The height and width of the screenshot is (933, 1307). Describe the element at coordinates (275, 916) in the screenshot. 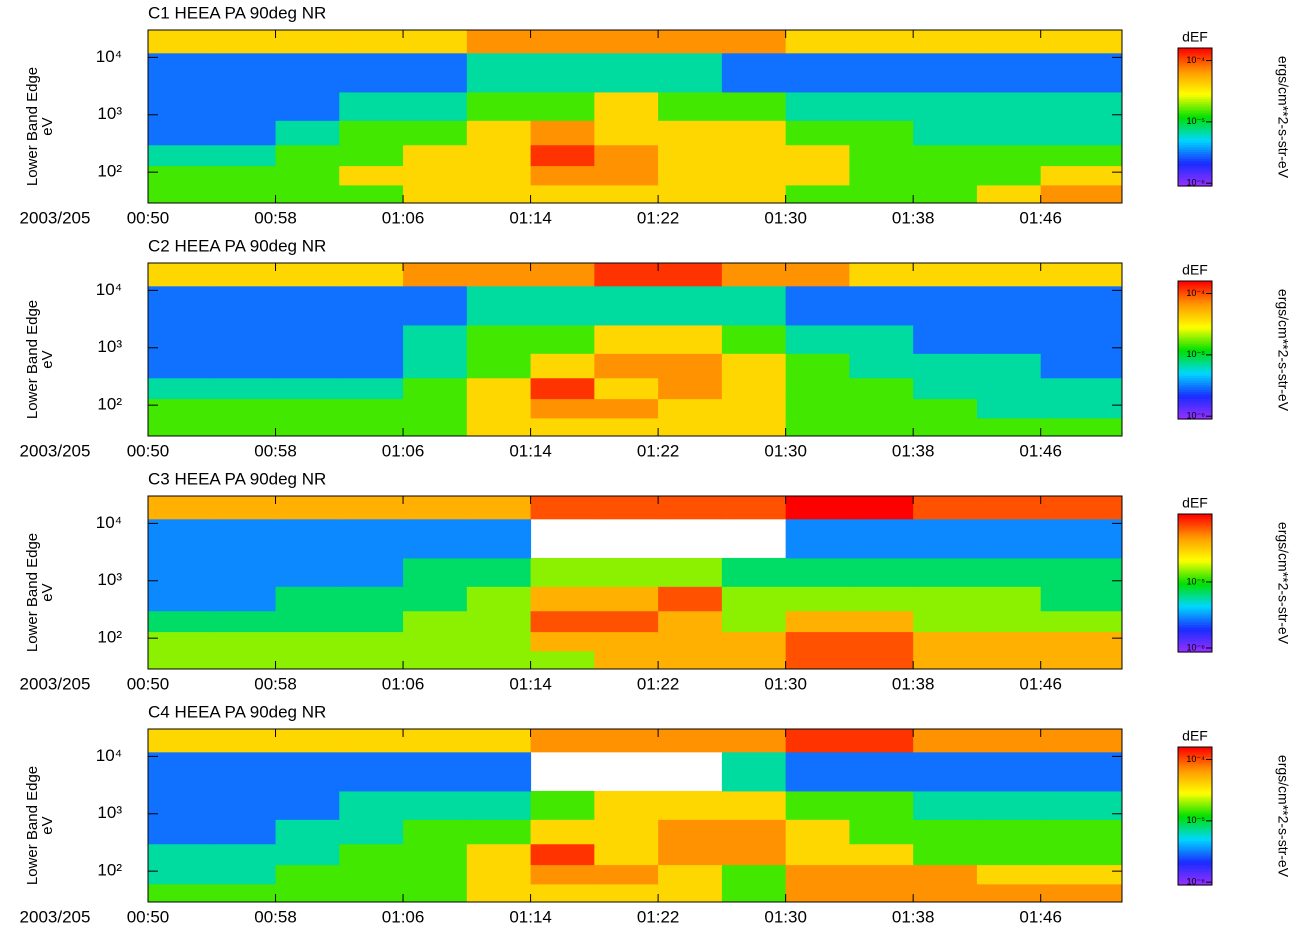

I see `x-tick-label: 00:58` at that location.